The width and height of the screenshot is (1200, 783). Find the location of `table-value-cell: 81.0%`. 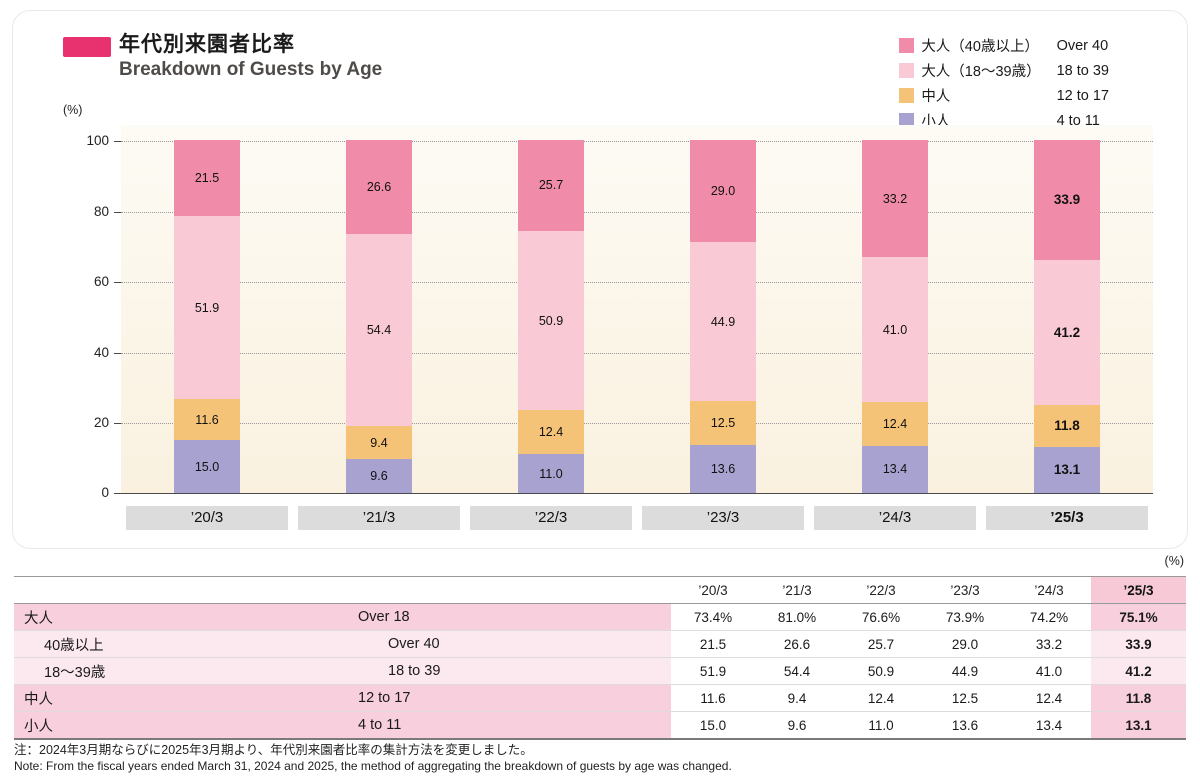

table-value-cell: 81.0% is located at coordinates (797, 617).